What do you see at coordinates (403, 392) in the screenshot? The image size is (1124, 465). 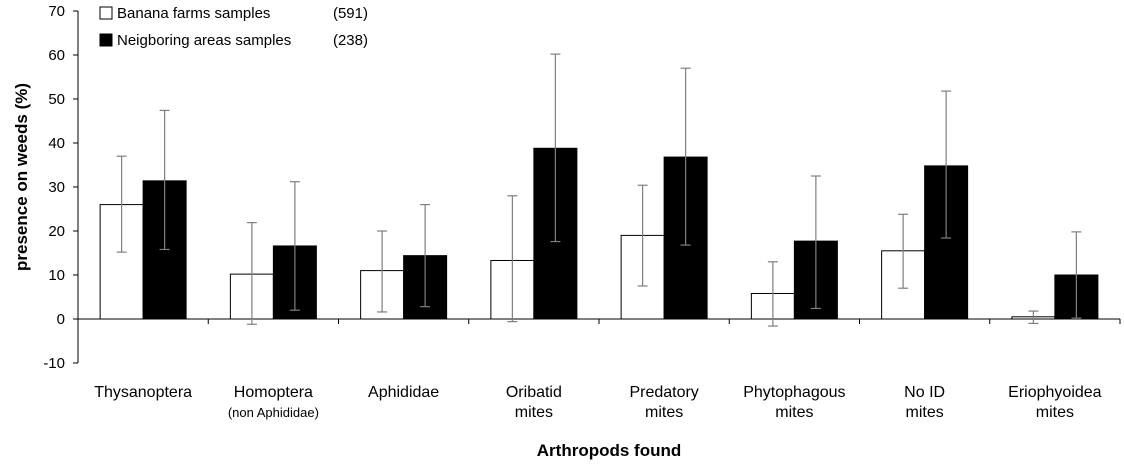 I see `x-tick-label: Aphididae` at bounding box center [403, 392].